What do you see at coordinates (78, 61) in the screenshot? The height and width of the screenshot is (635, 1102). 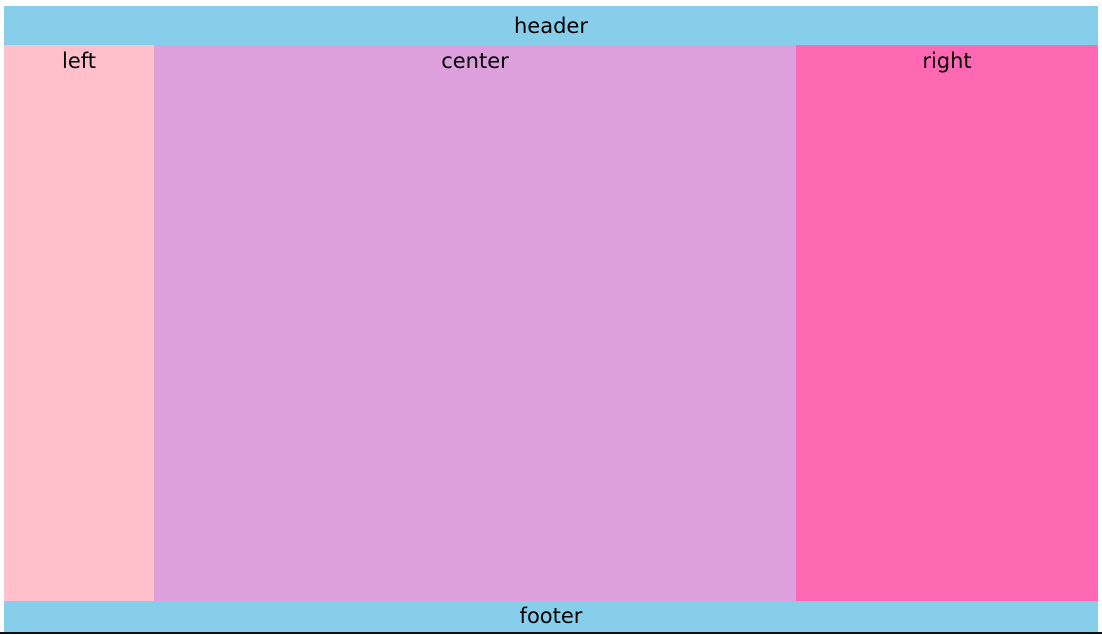 I see `left-column-label: left` at bounding box center [78, 61].